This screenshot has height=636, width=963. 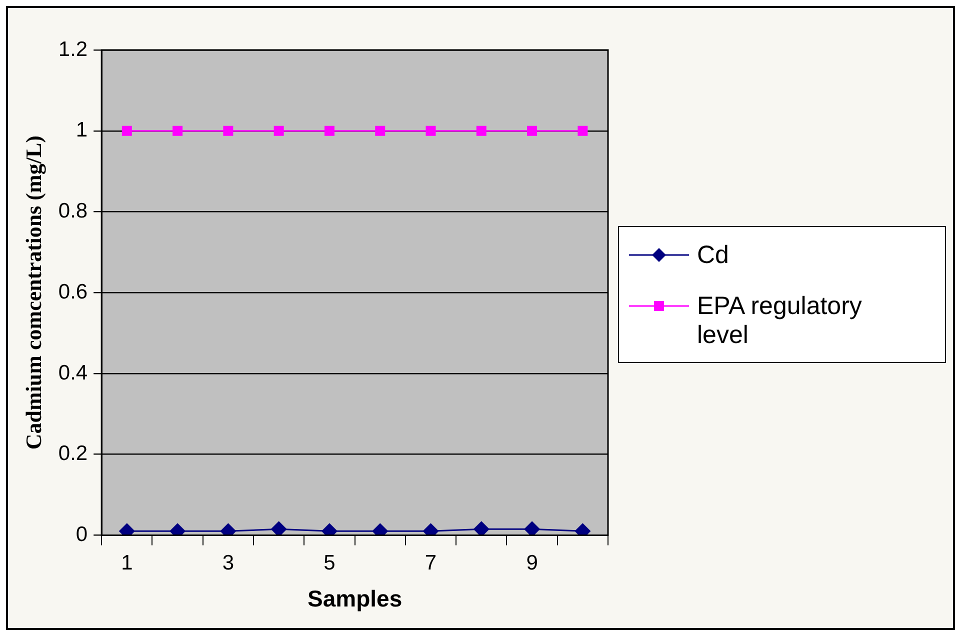 I want to click on legend-label: Cd, so click(x=713, y=255).